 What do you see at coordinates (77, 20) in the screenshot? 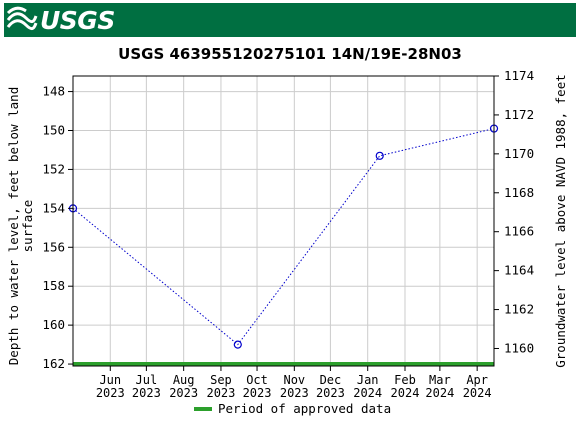
I see `usgs-logo-text: USGS` at bounding box center [77, 20].